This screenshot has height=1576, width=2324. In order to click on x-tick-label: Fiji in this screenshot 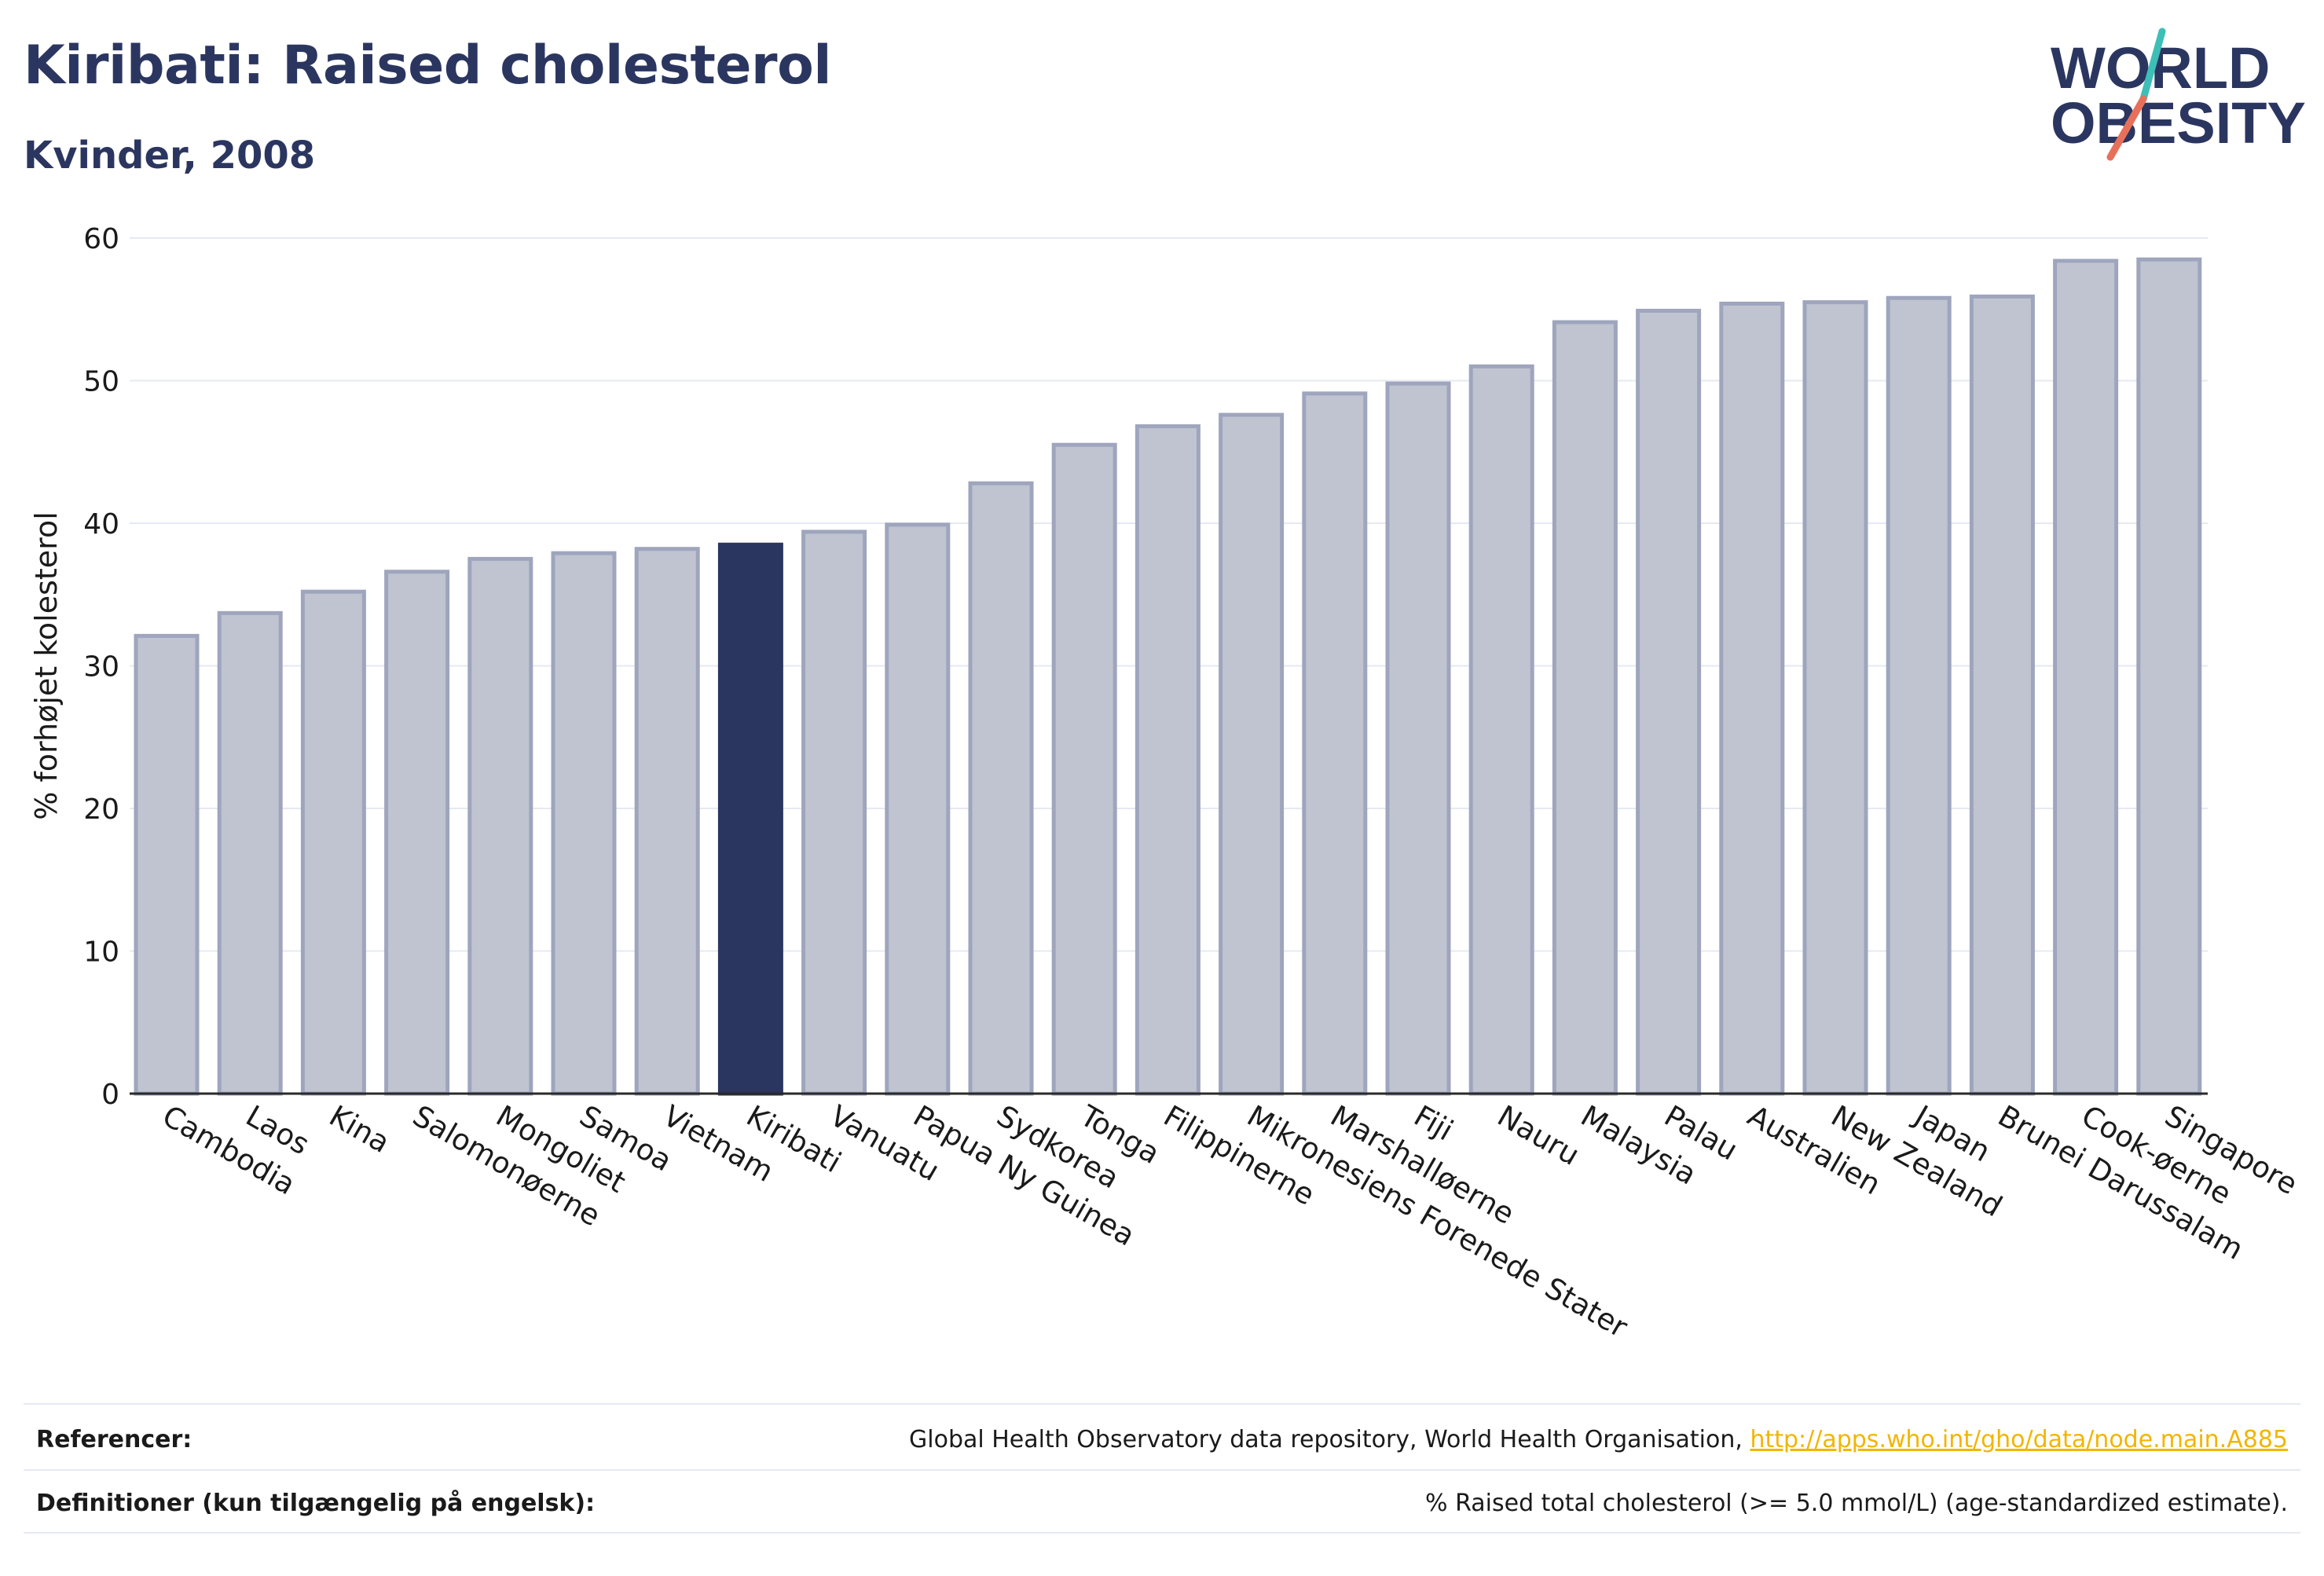, I will do `click(1434, 1123)`.